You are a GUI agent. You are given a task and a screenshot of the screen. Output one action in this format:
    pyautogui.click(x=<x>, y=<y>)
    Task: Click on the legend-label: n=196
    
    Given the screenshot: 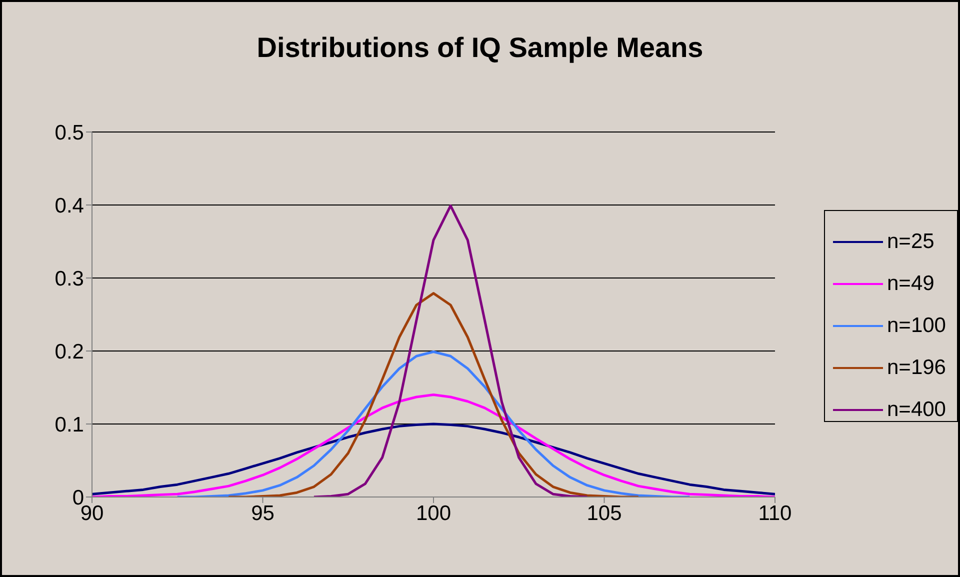 What is the action you would take?
    pyautogui.click(x=916, y=368)
    